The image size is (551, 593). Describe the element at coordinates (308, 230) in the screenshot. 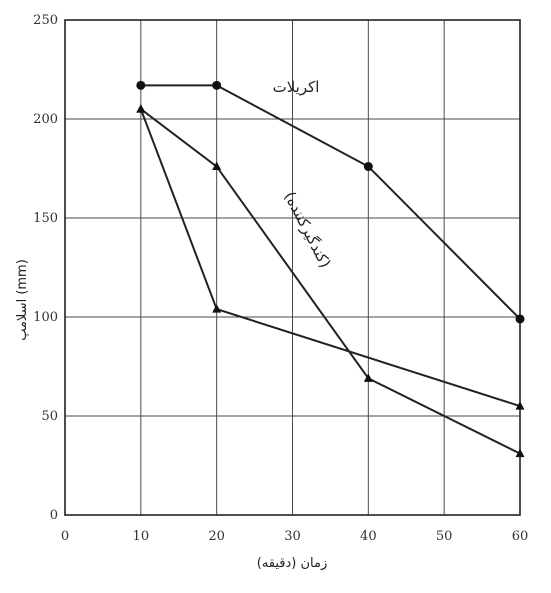

I see `annotation-retarder: (کندگیرکننده)` at that location.